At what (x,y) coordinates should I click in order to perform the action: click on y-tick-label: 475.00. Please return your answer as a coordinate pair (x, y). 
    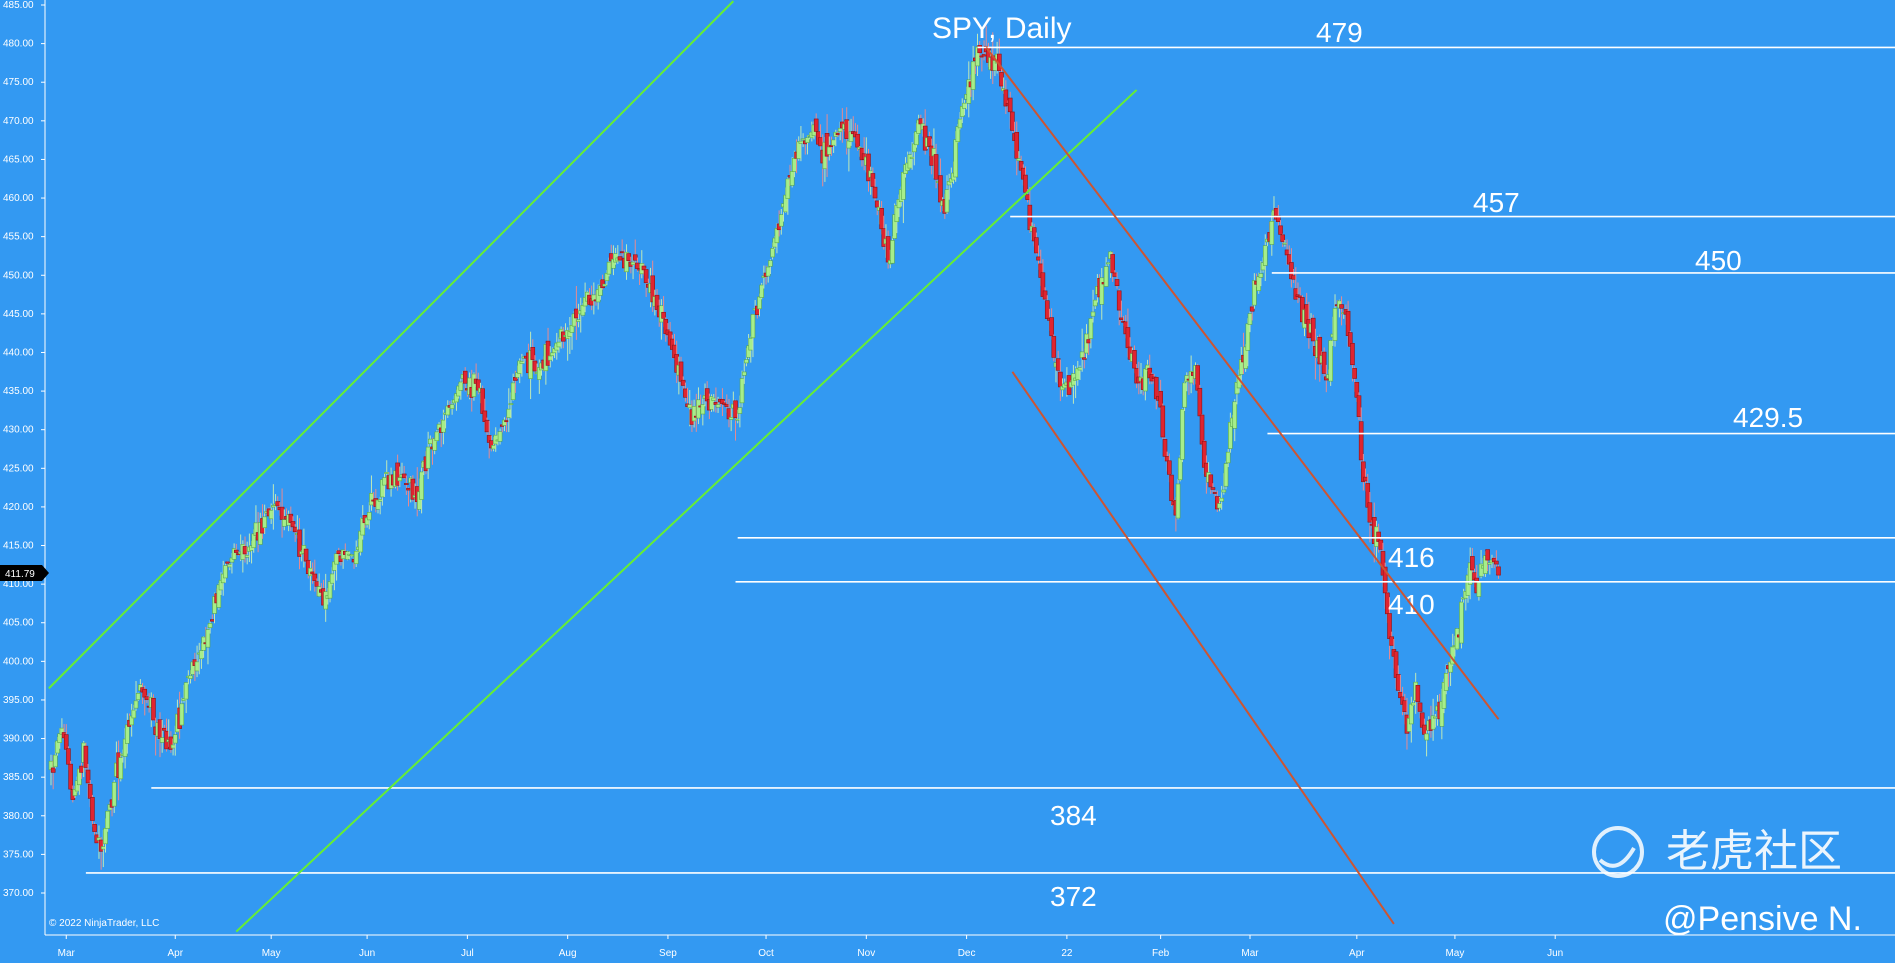
    Looking at the image, I should click on (18, 82).